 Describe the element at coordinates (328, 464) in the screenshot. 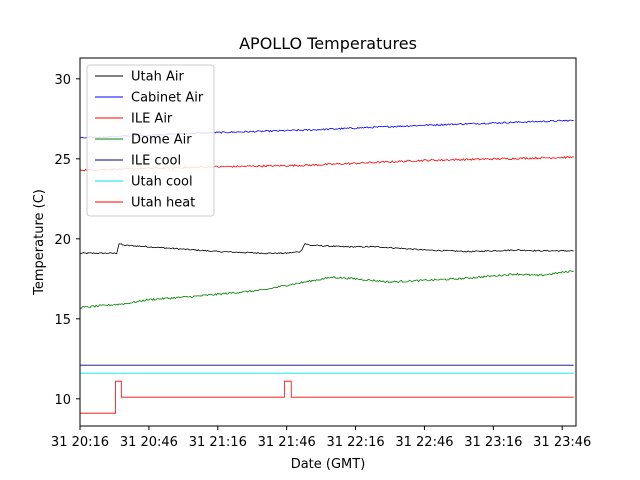

I see `x-axis-title: Date (GMT)` at that location.